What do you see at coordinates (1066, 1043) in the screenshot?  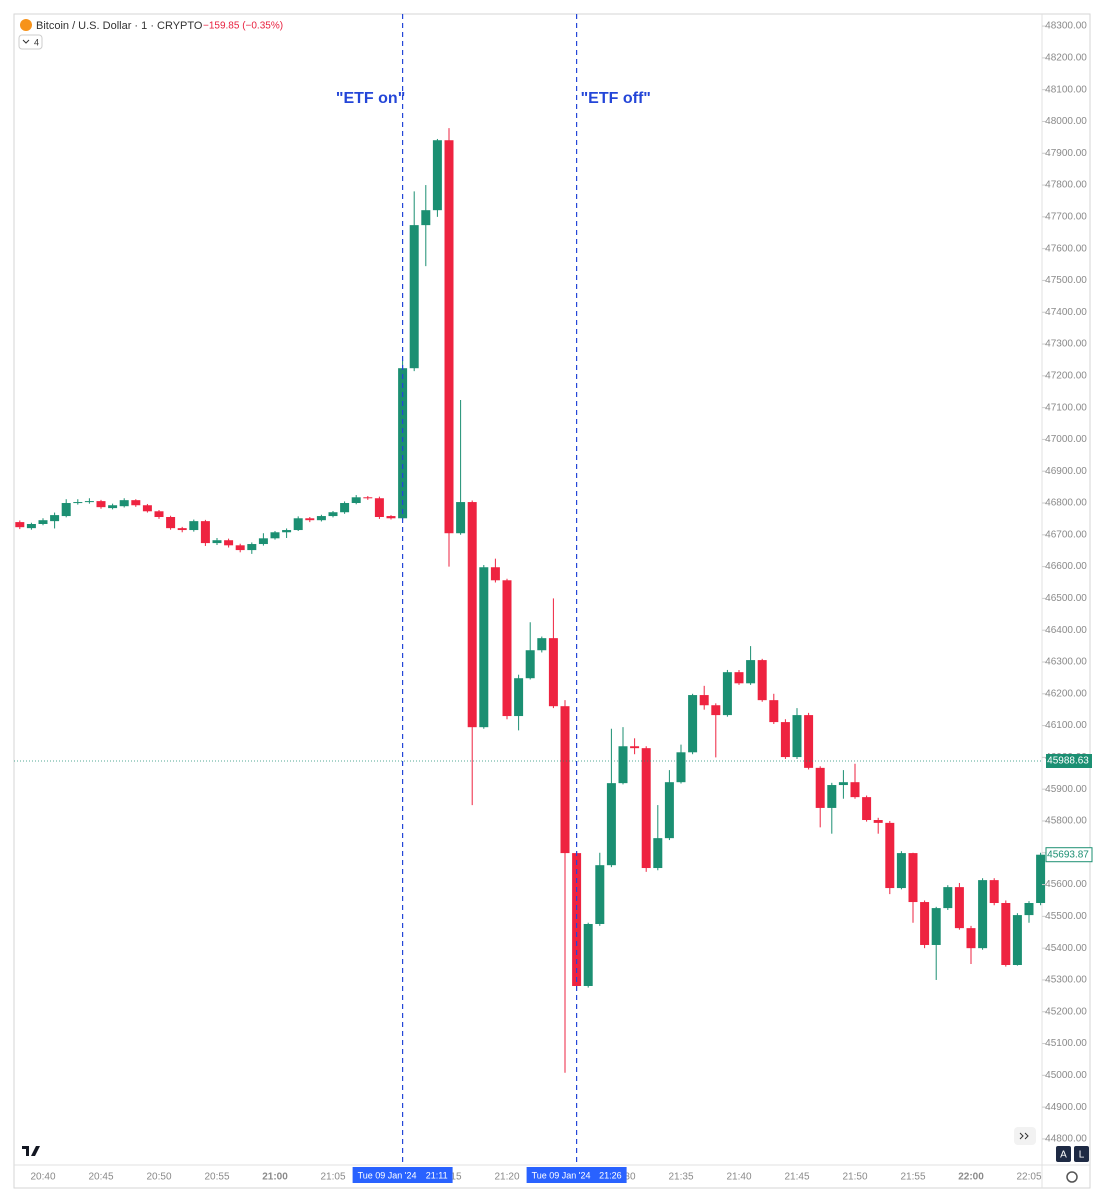 I see `y-tick-label: 45100.00` at bounding box center [1066, 1043].